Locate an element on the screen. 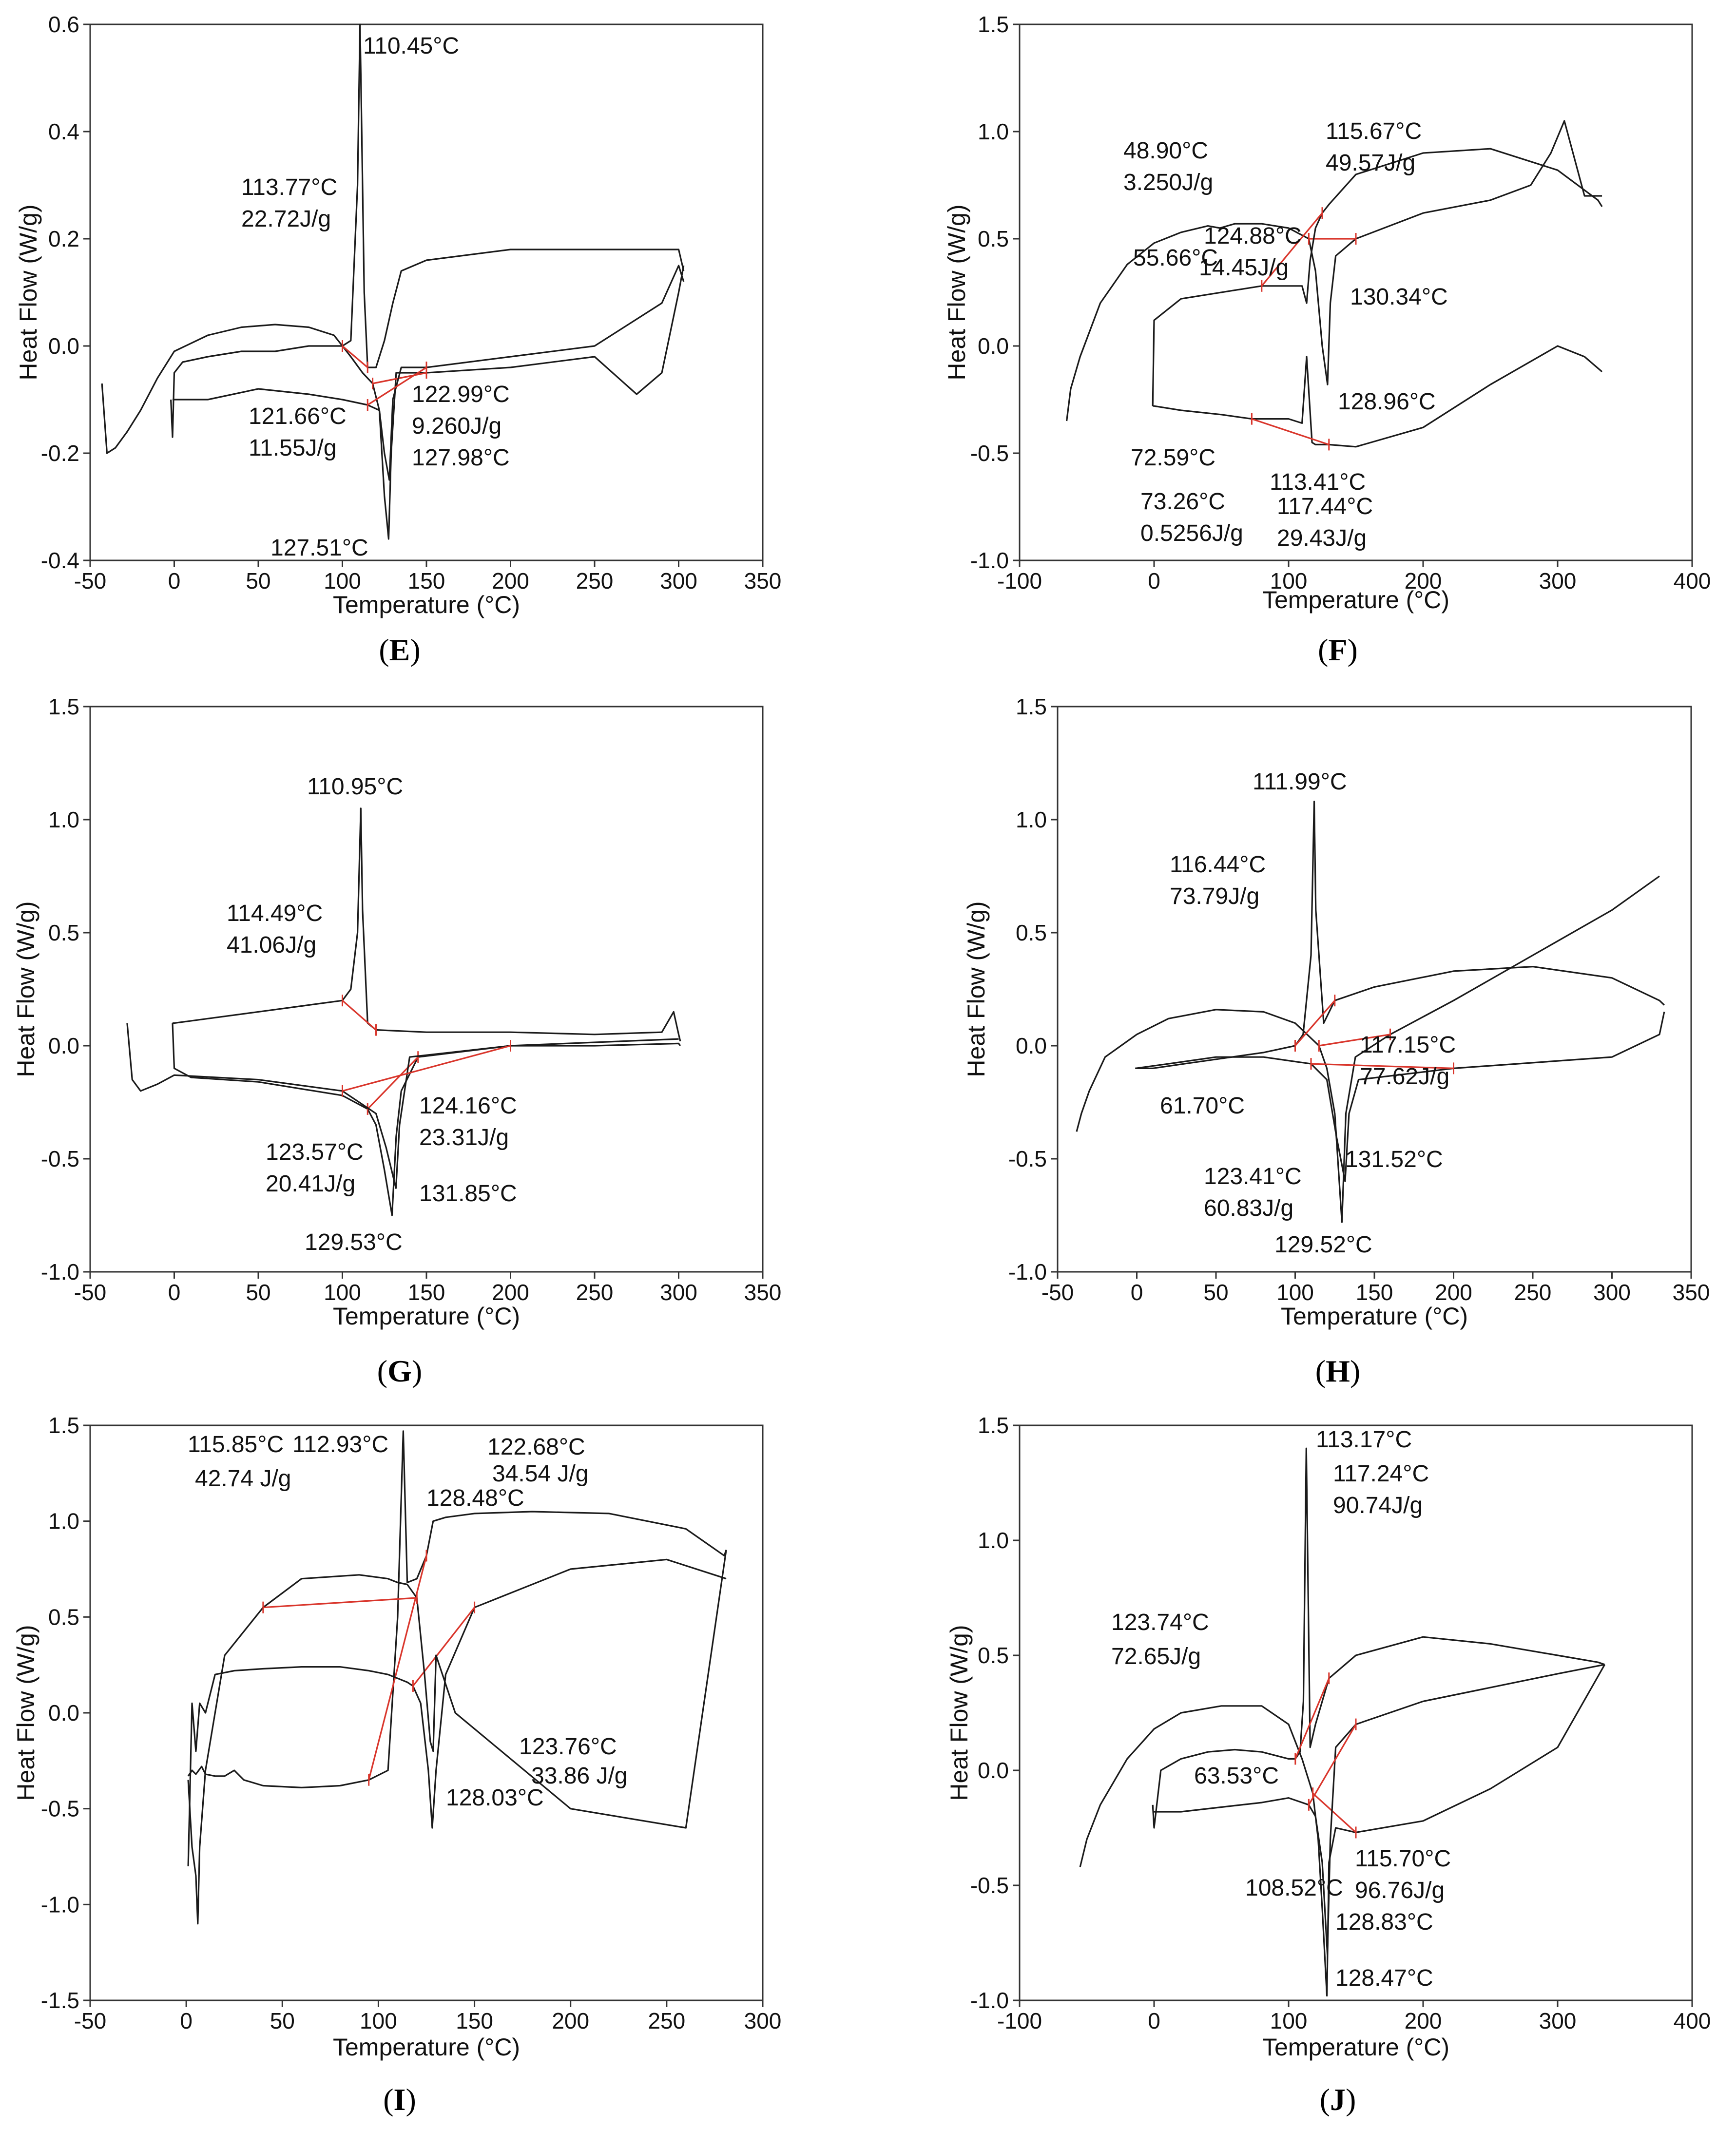 This screenshot has height=2148, width=1736. ticks-j: -100 0 100 200 300 400 -1.0 -0.5 0.0 0.5 1.0 1.5 is located at coordinates (1340, 1723).